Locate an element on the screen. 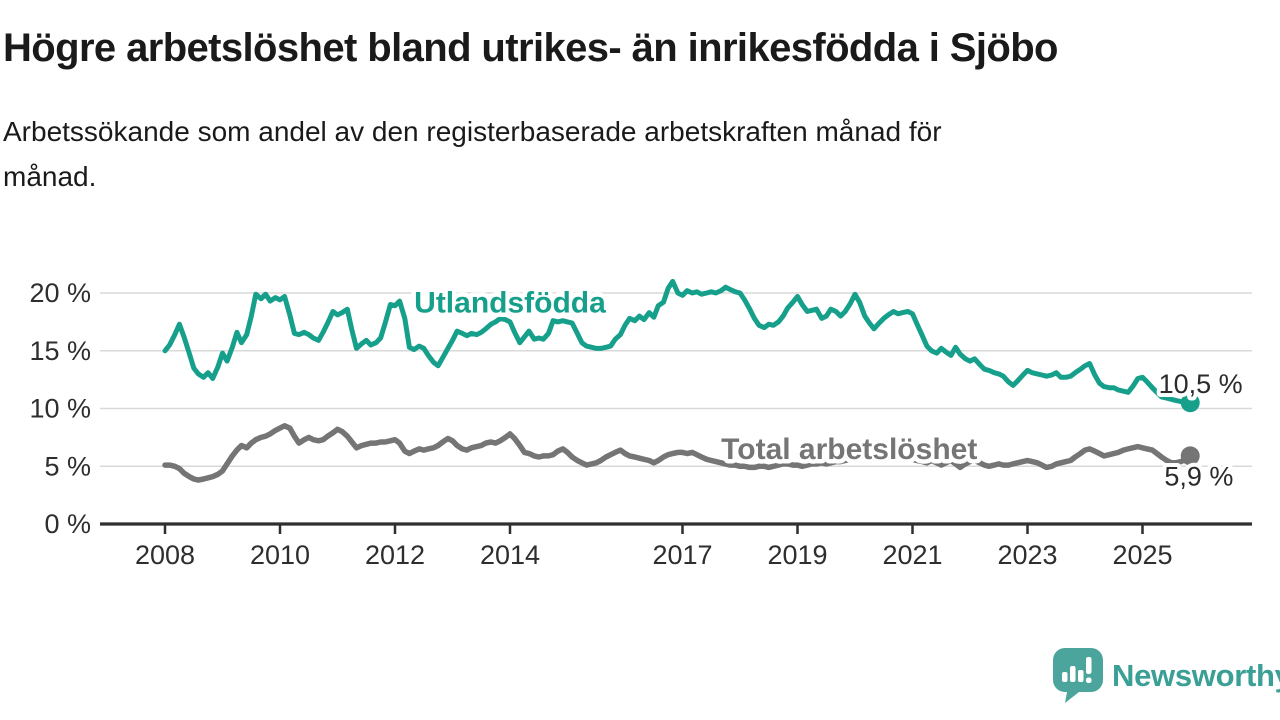 The height and width of the screenshot is (720, 1280). x-axis-tick-label: 2019 is located at coordinates (797, 555).